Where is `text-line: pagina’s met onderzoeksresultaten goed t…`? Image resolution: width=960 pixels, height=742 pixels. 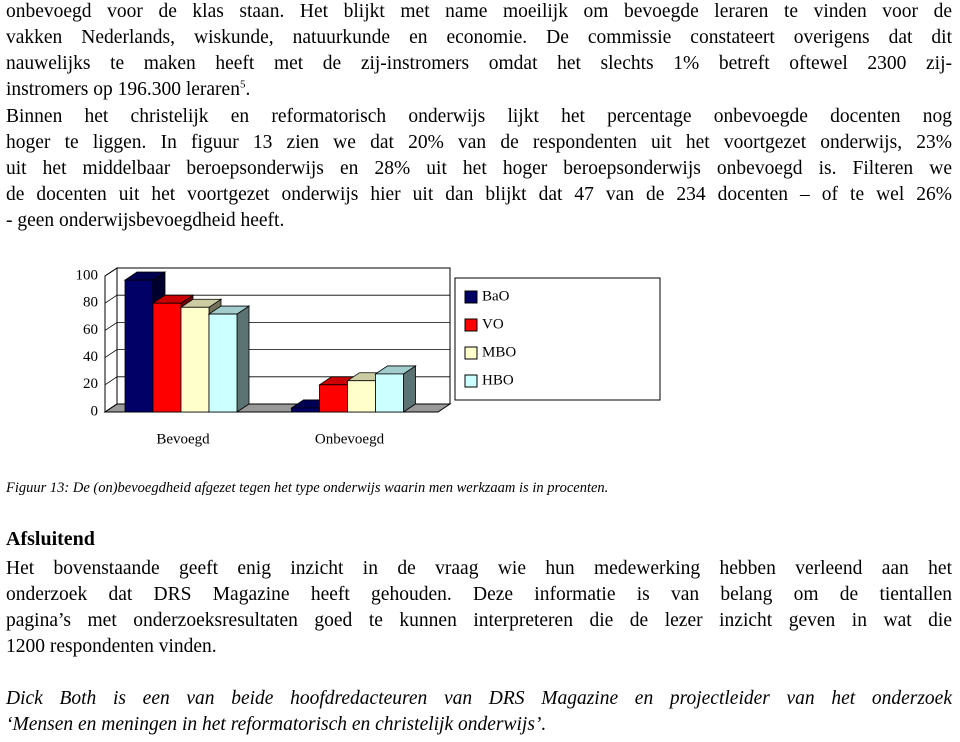
text-line: pagina’s met onderzoeksresultaten goed t… is located at coordinates (479, 620).